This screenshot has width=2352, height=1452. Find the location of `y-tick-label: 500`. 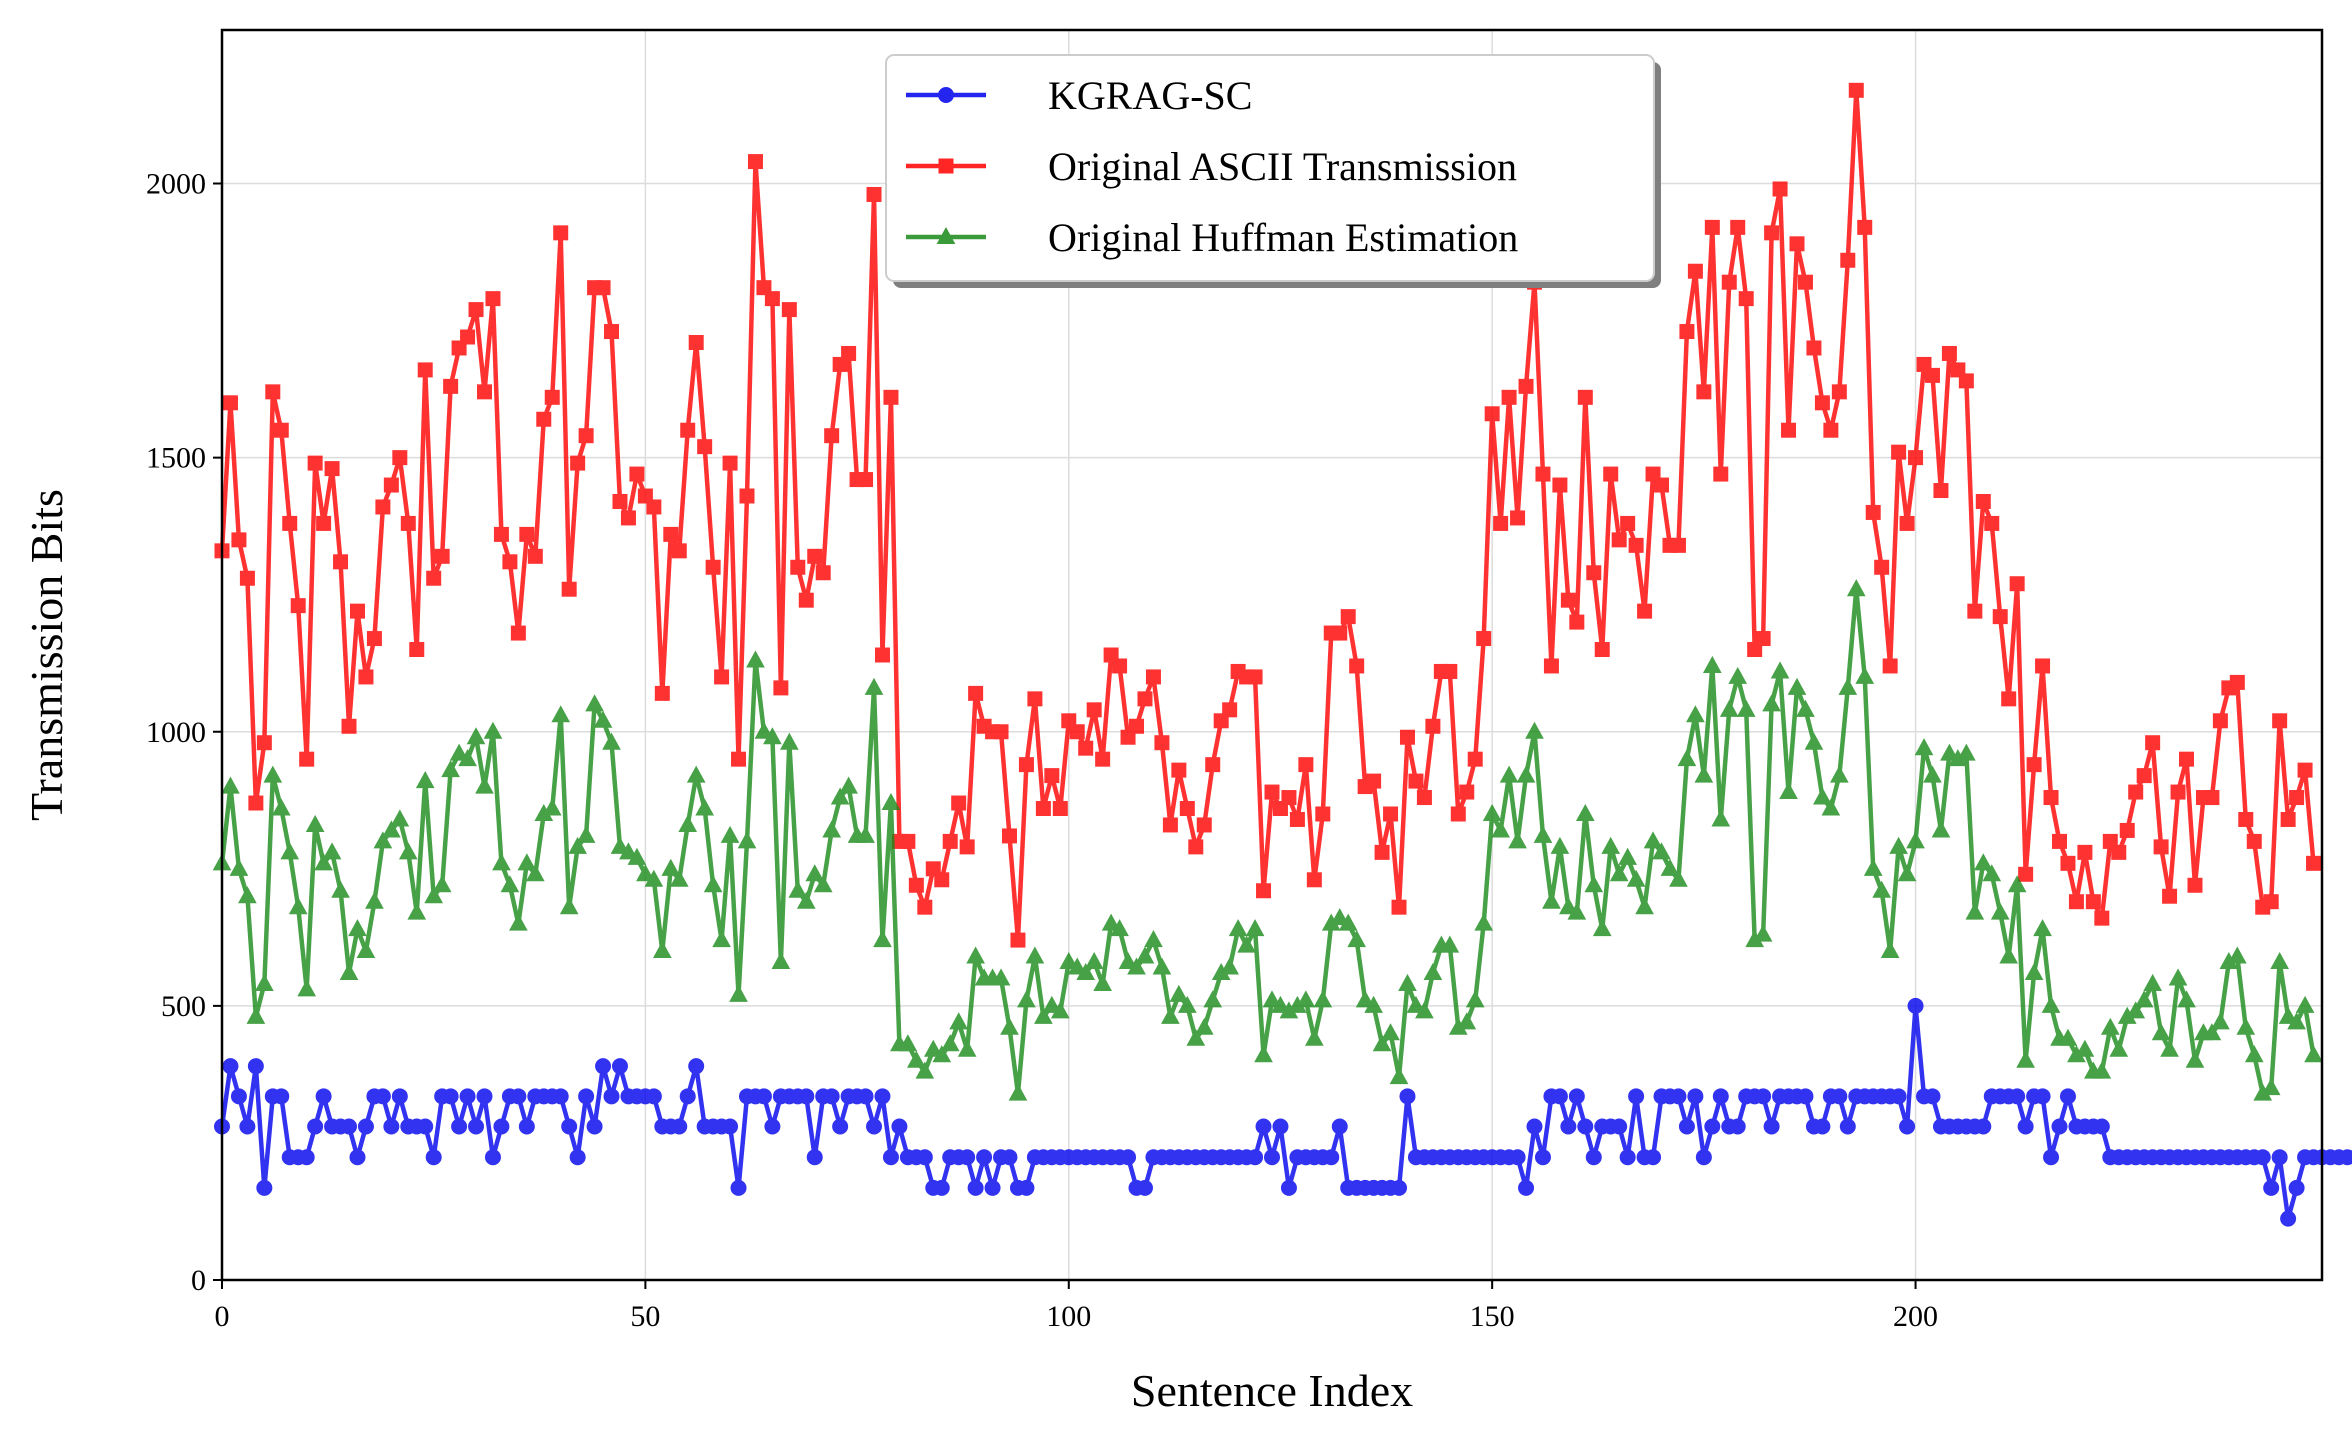

y-tick-label: 500 is located at coordinates (183, 1006).